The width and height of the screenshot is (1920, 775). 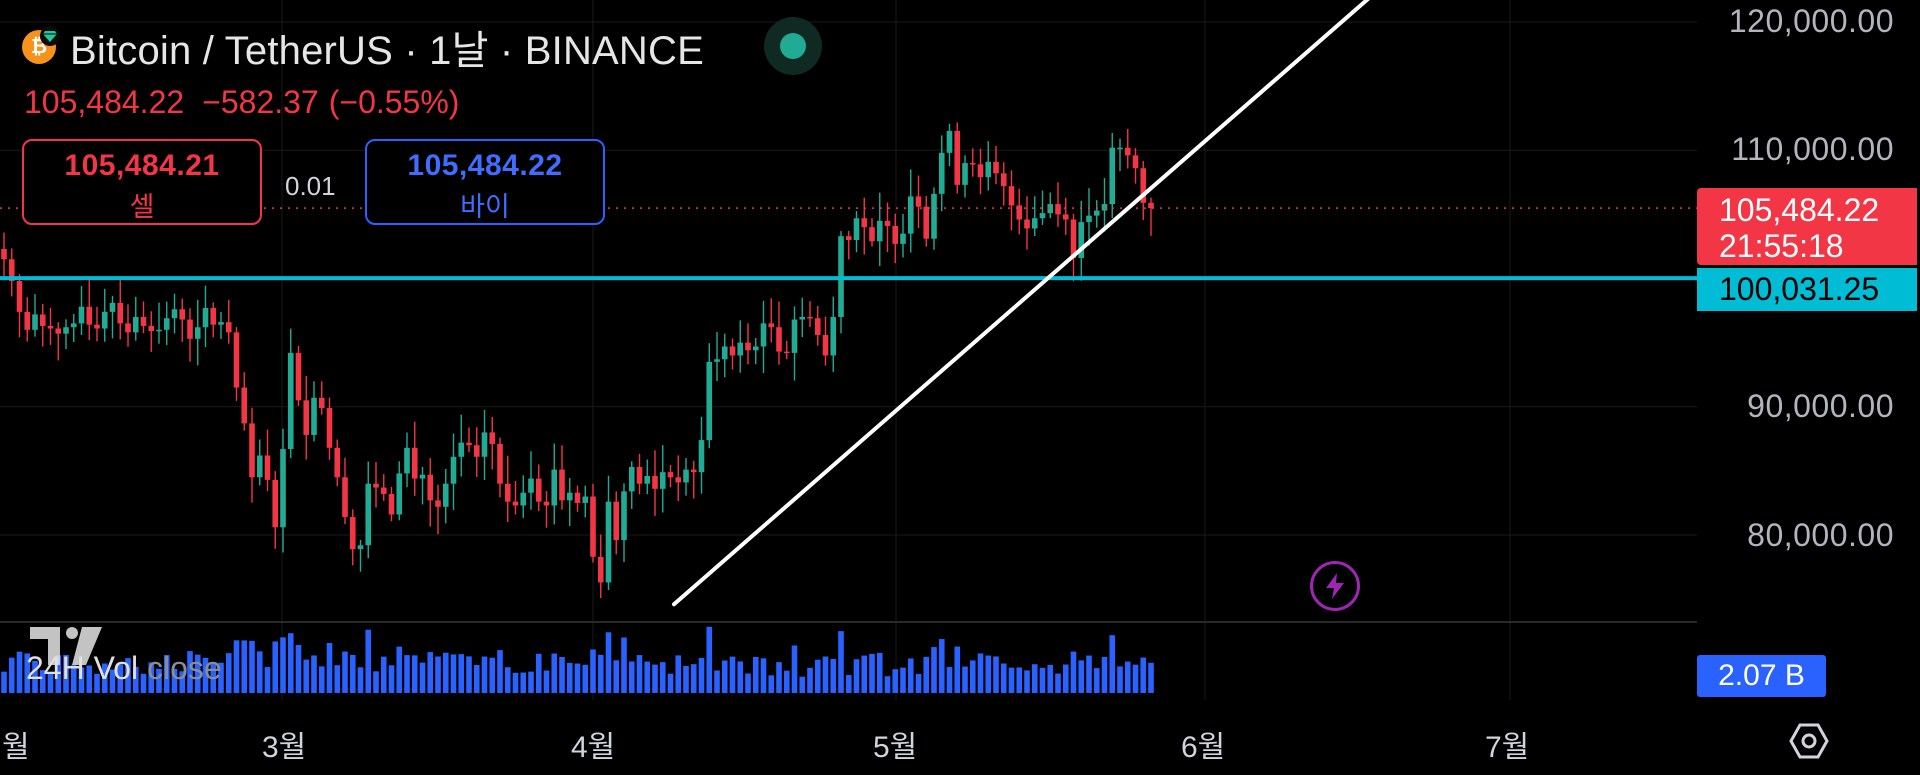 I want to click on settings-icon, so click(x=1809, y=741).